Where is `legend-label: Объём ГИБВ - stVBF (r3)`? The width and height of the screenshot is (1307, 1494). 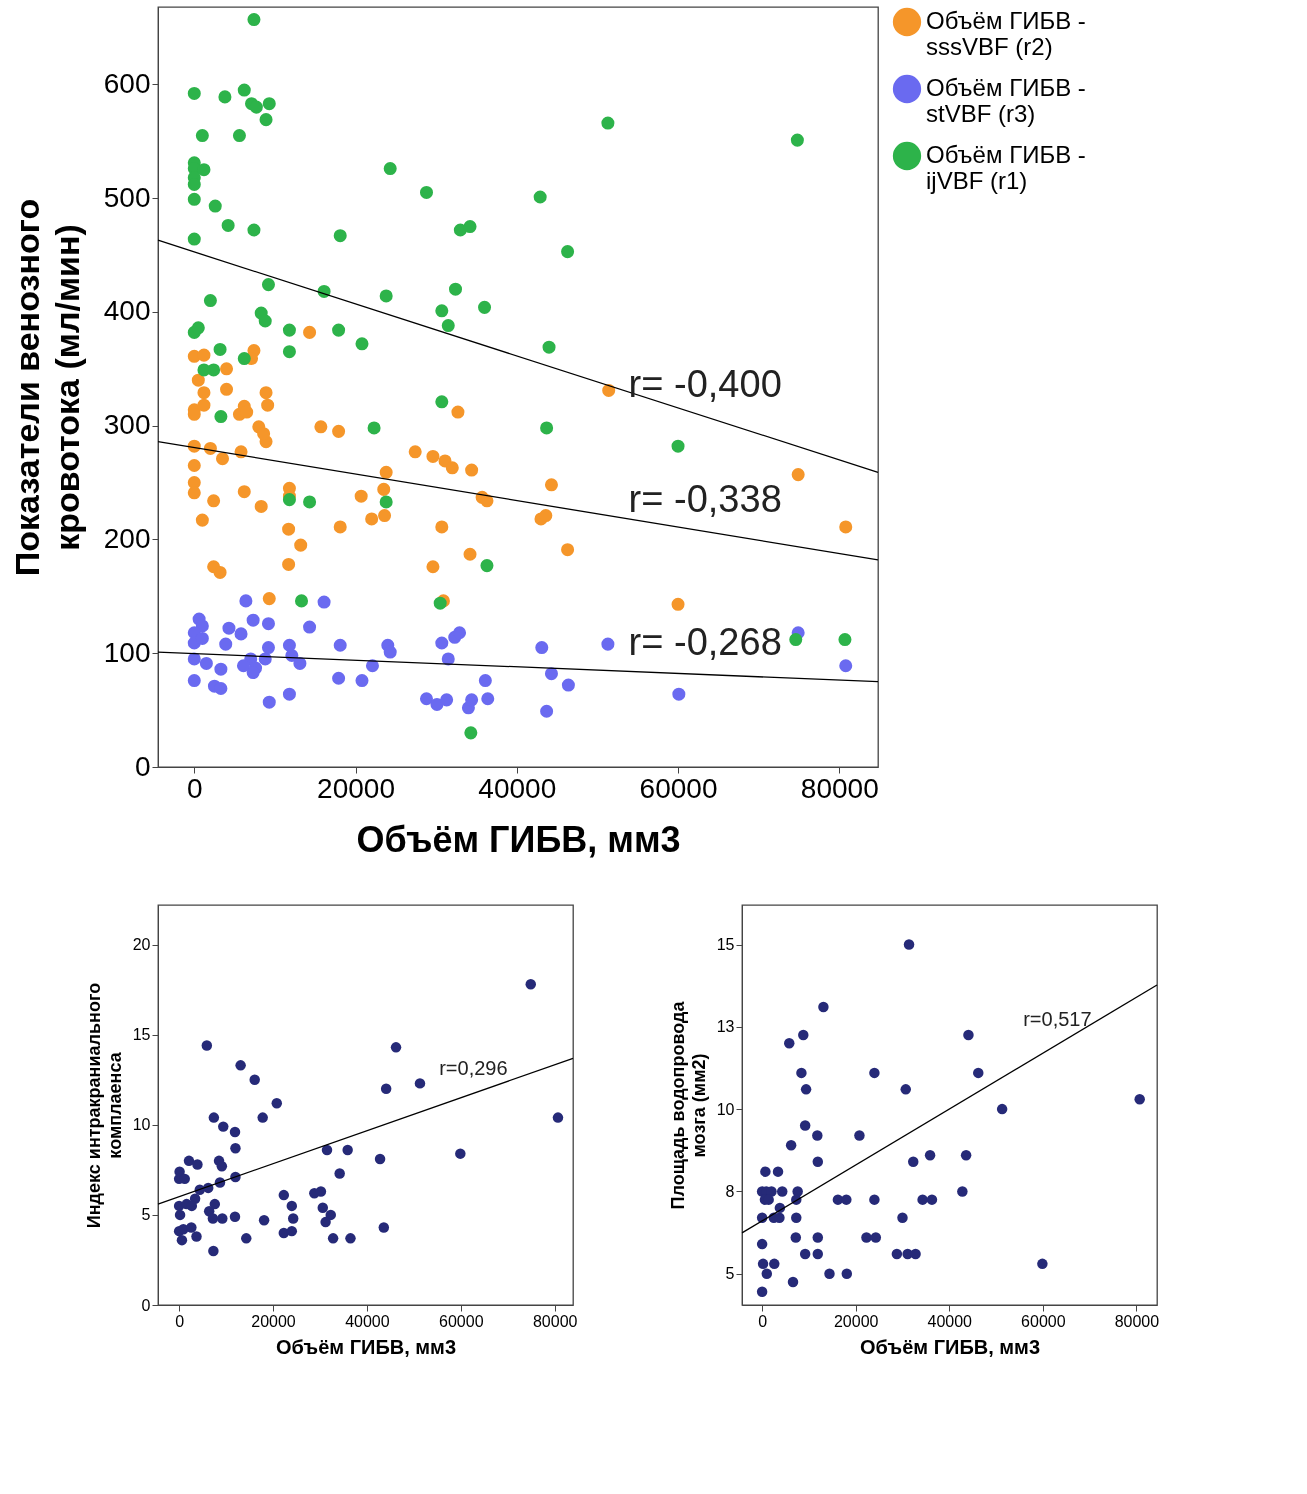
legend-label: Объём ГИБВ - stVBF (r3) is located at coordinates (1006, 100).